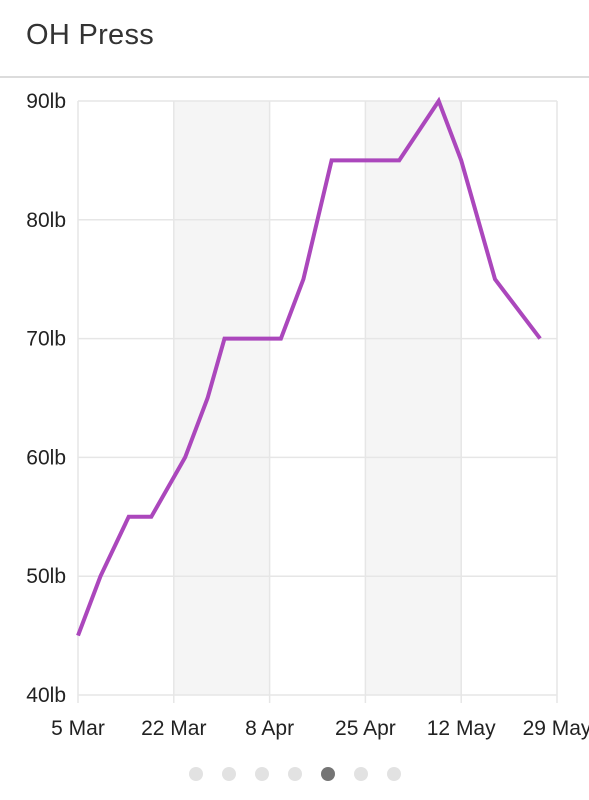 The width and height of the screenshot is (589, 800). Describe the element at coordinates (365, 728) in the screenshot. I see `x-tick-label: 25 Apr` at that location.